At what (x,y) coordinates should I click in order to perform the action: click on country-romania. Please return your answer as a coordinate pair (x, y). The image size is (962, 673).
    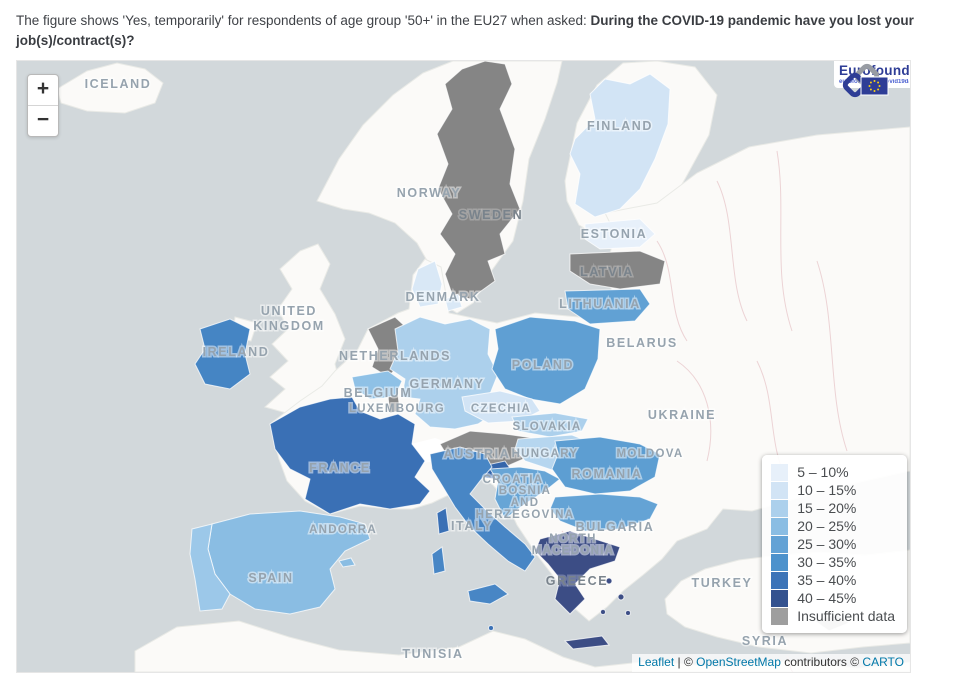
    Looking at the image, I should click on (606, 465).